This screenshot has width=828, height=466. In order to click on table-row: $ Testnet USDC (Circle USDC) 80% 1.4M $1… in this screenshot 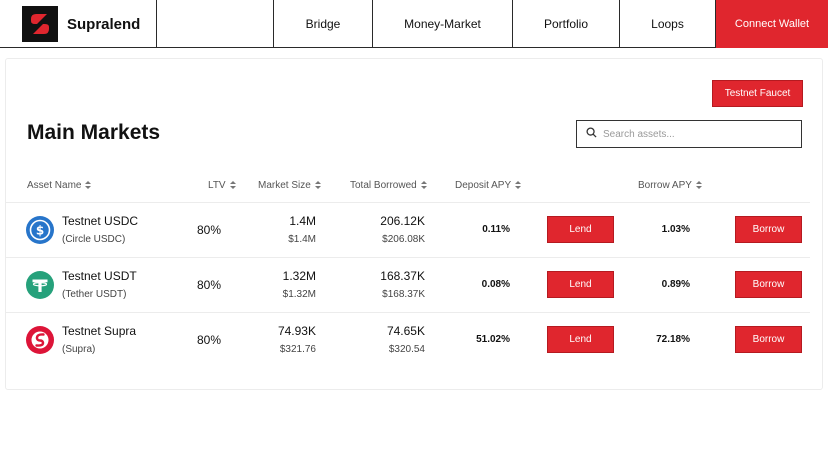, I will do `click(408, 229)`.